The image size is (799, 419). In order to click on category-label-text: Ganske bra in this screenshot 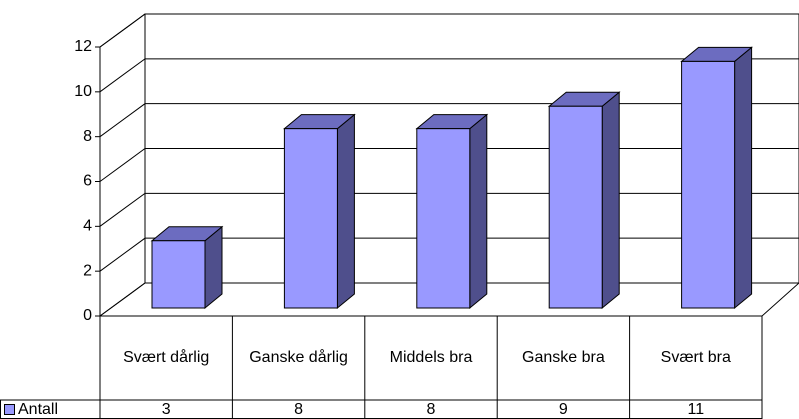, I will do `click(563, 358)`.